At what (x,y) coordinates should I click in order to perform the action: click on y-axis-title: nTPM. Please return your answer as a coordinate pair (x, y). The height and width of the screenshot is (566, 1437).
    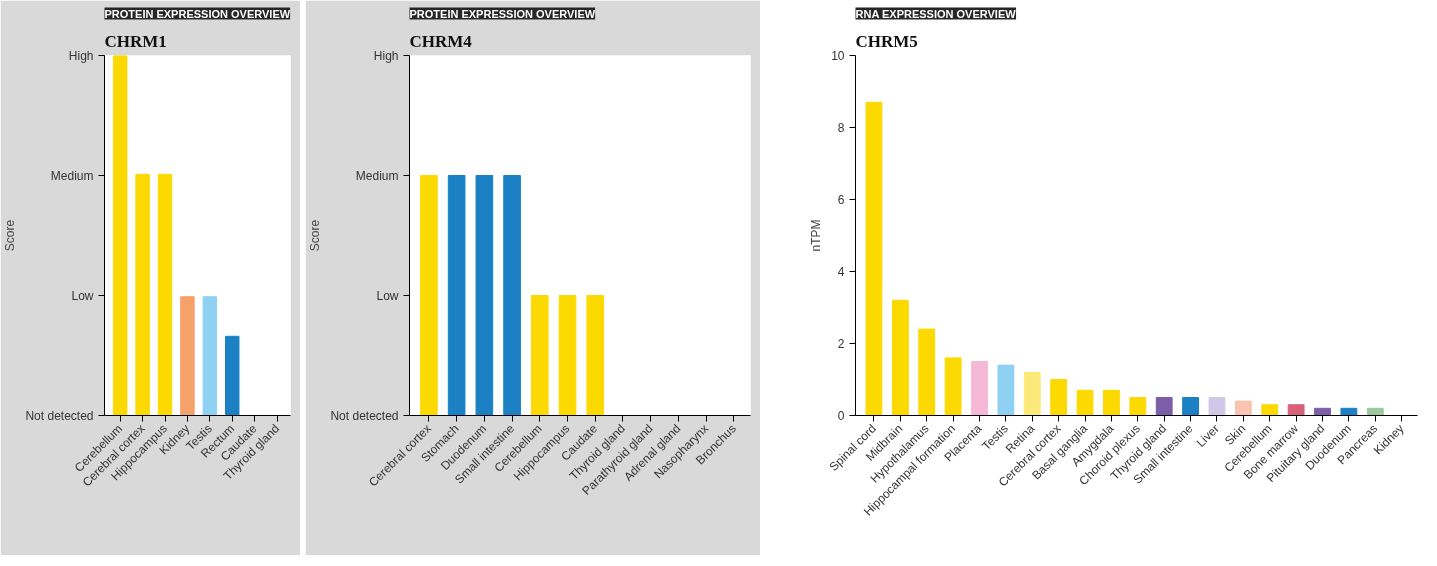
    Looking at the image, I should click on (816, 235).